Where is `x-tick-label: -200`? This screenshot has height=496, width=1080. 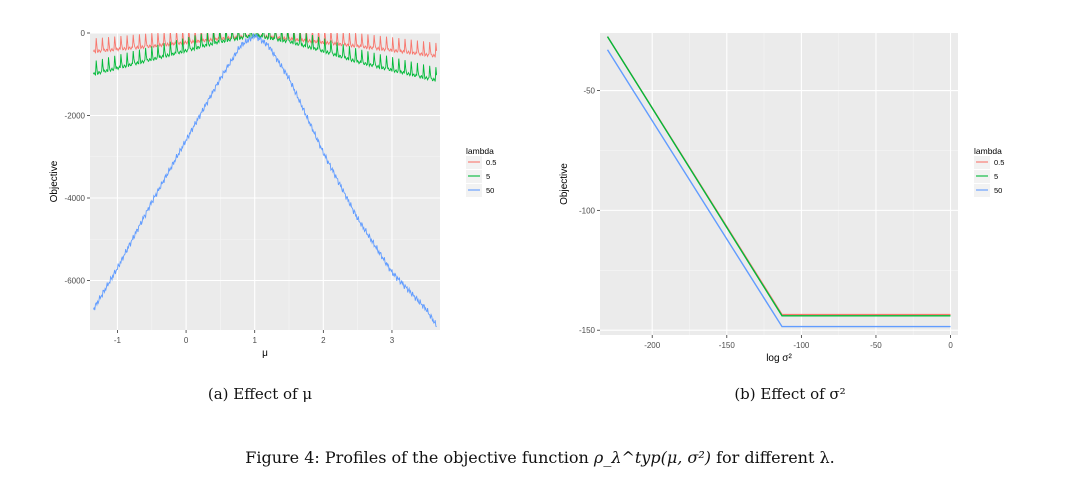 x-tick-label: -200 is located at coordinates (652, 345).